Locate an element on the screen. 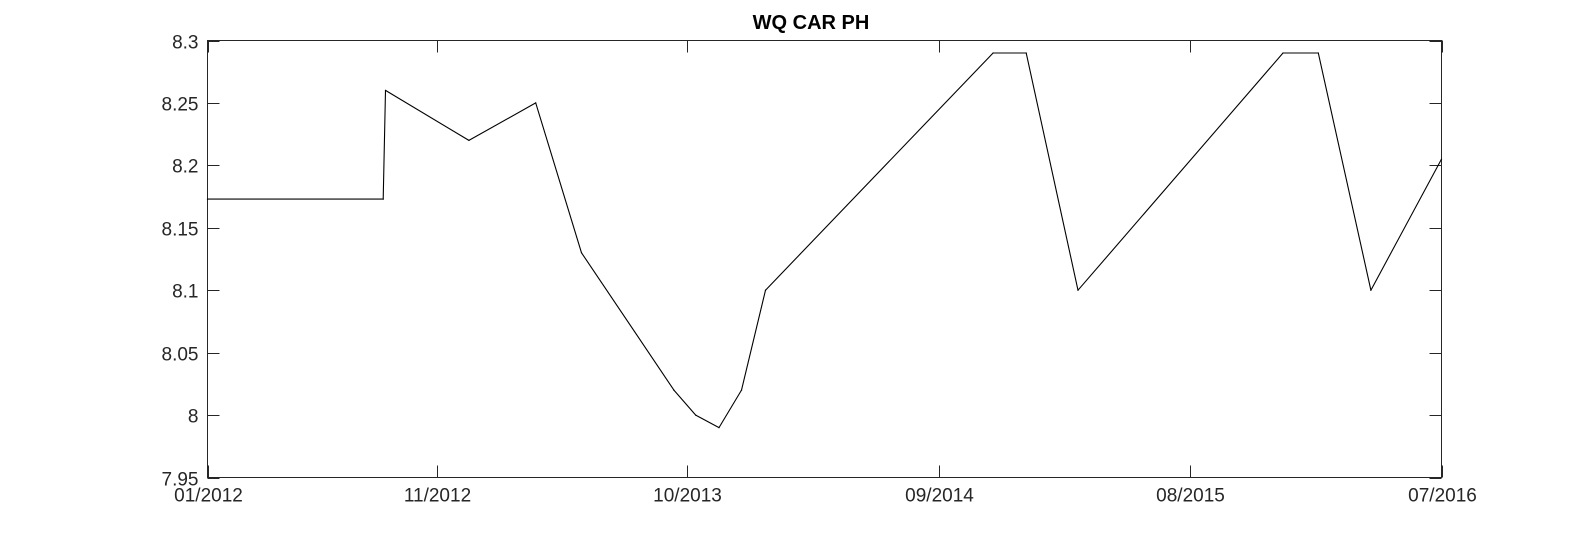 This screenshot has width=1591, height=535. y-tick-label: 8.1 is located at coordinates (185, 292).